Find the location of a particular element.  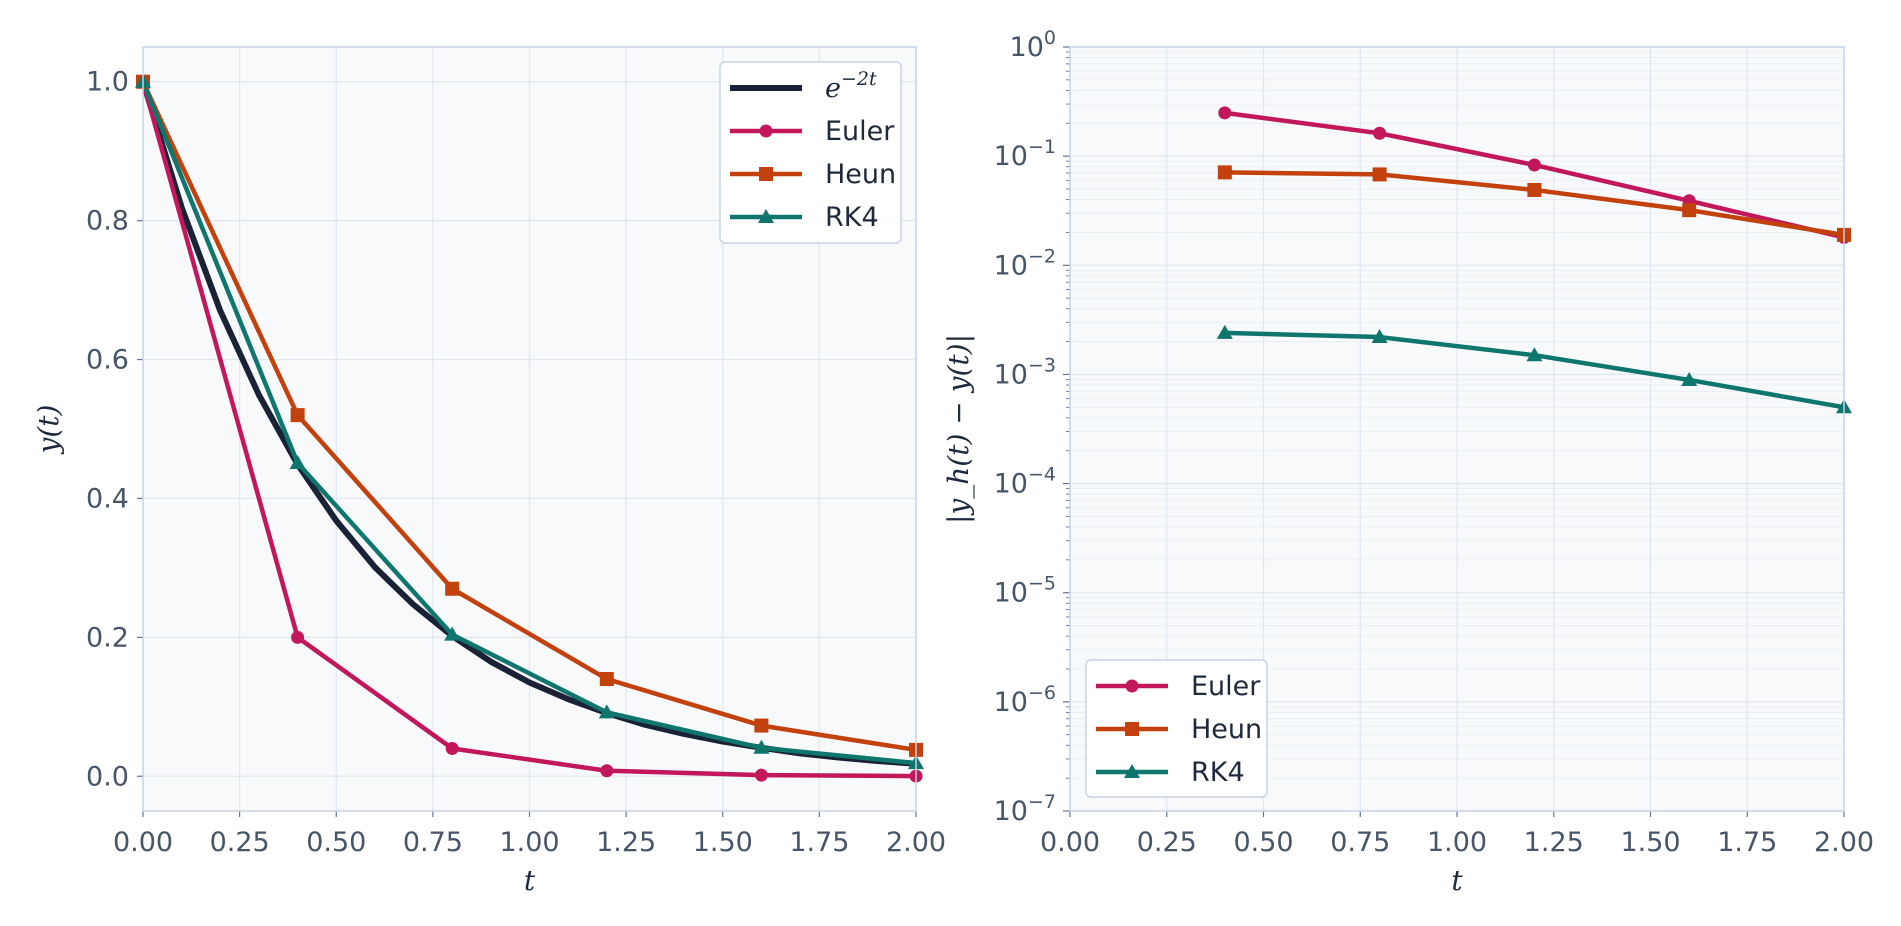

legend: e−2t Euler Heun RK4 is located at coordinates (810, 152).